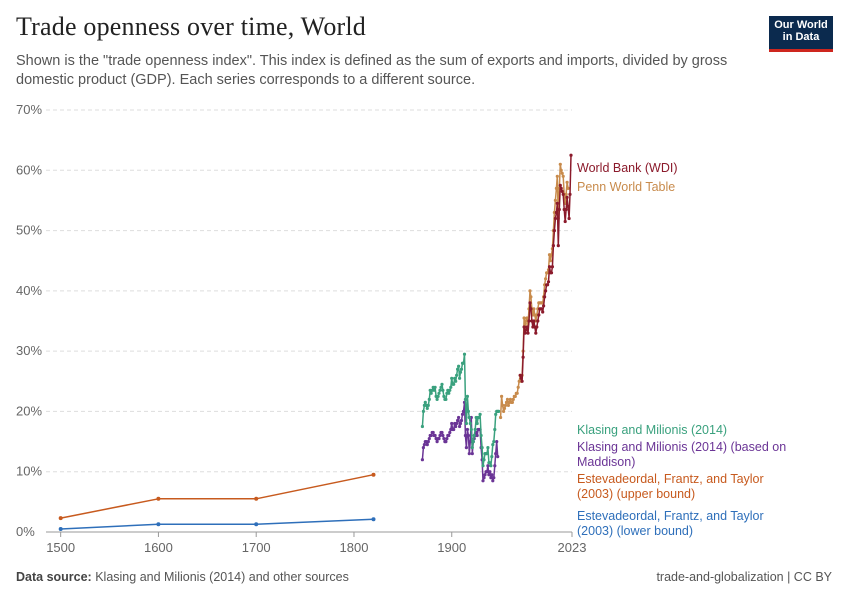  What do you see at coordinates (29, 169) in the screenshot?
I see `y-tick-label: 60%` at bounding box center [29, 169].